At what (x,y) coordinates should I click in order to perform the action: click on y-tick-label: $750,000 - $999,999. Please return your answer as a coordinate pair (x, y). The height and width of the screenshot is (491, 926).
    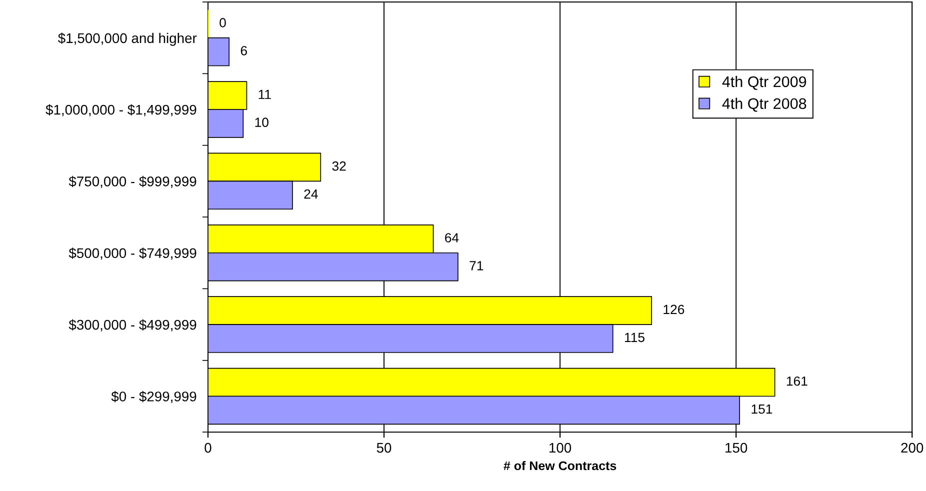
    Looking at the image, I should click on (132, 182).